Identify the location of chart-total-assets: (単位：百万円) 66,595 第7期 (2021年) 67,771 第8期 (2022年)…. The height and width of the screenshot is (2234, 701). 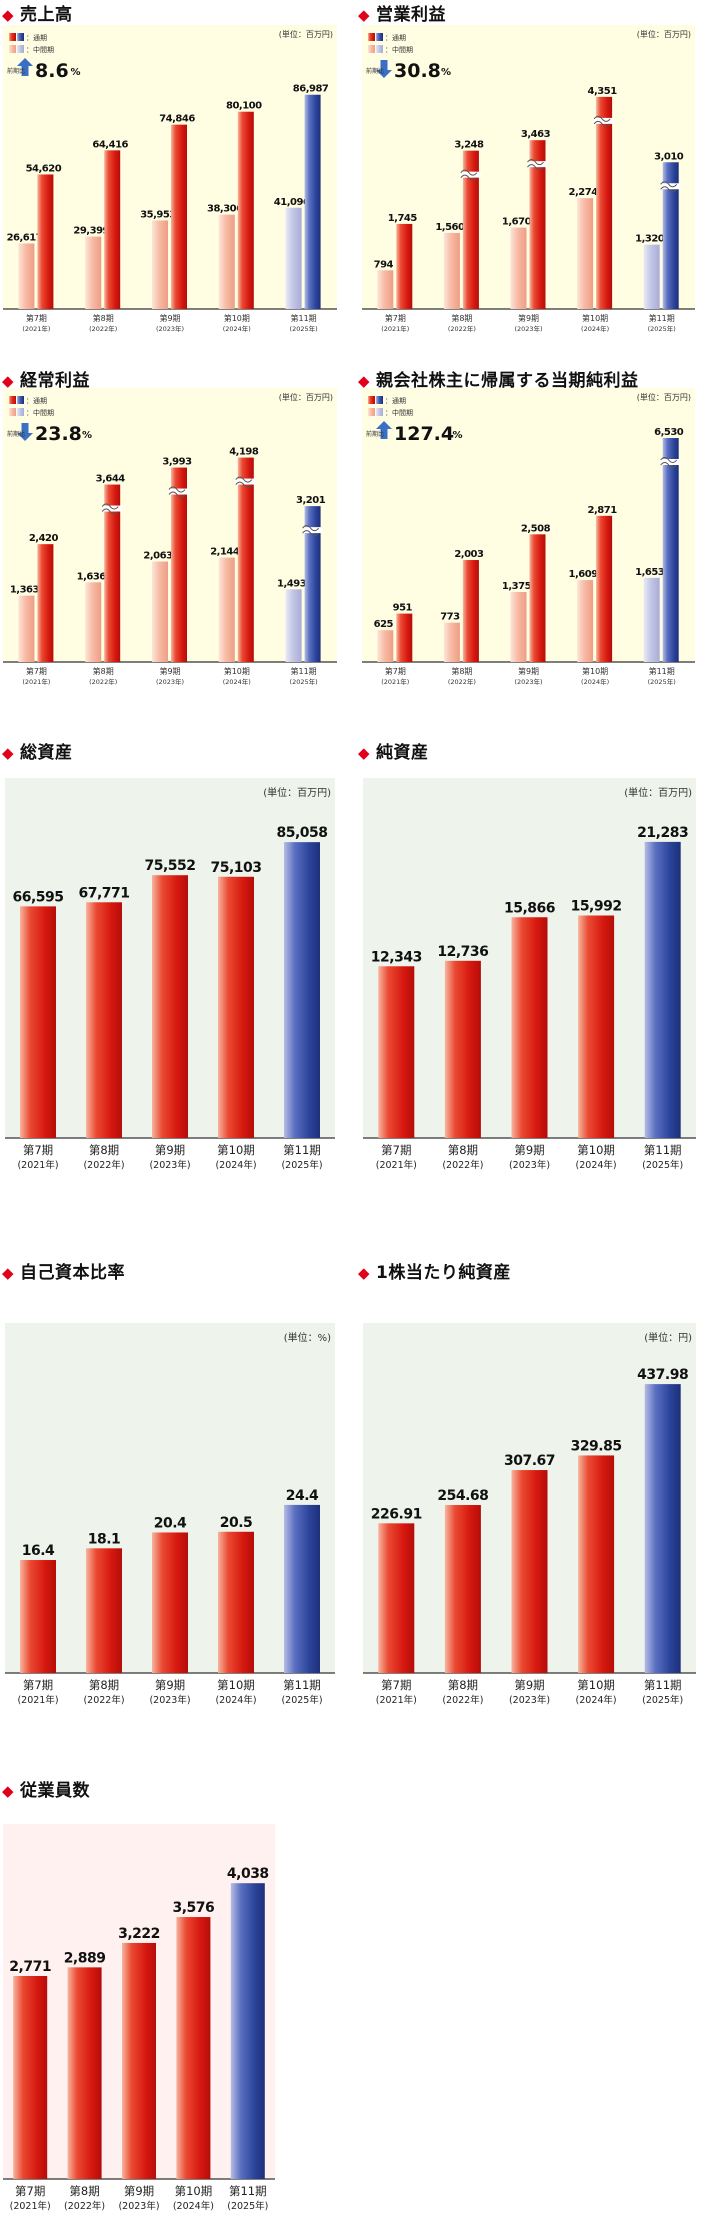
(170, 974).